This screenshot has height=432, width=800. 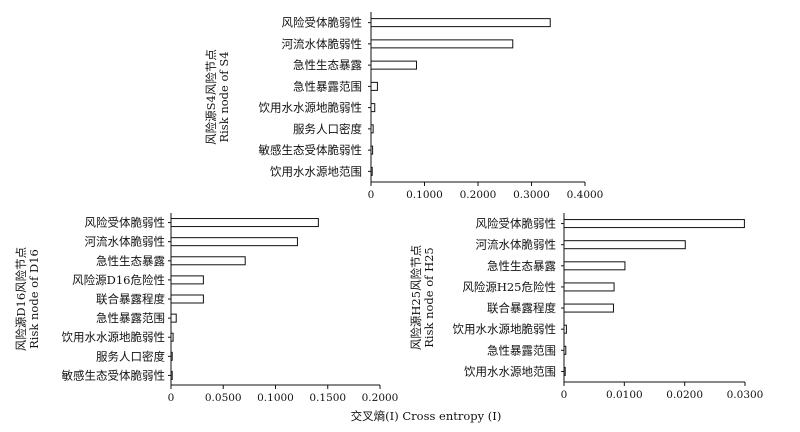 What do you see at coordinates (21, 299) in the screenshot?
I see `y-axis-title-cn: 风险源D16风险节点` at bounding box center [21, 299].